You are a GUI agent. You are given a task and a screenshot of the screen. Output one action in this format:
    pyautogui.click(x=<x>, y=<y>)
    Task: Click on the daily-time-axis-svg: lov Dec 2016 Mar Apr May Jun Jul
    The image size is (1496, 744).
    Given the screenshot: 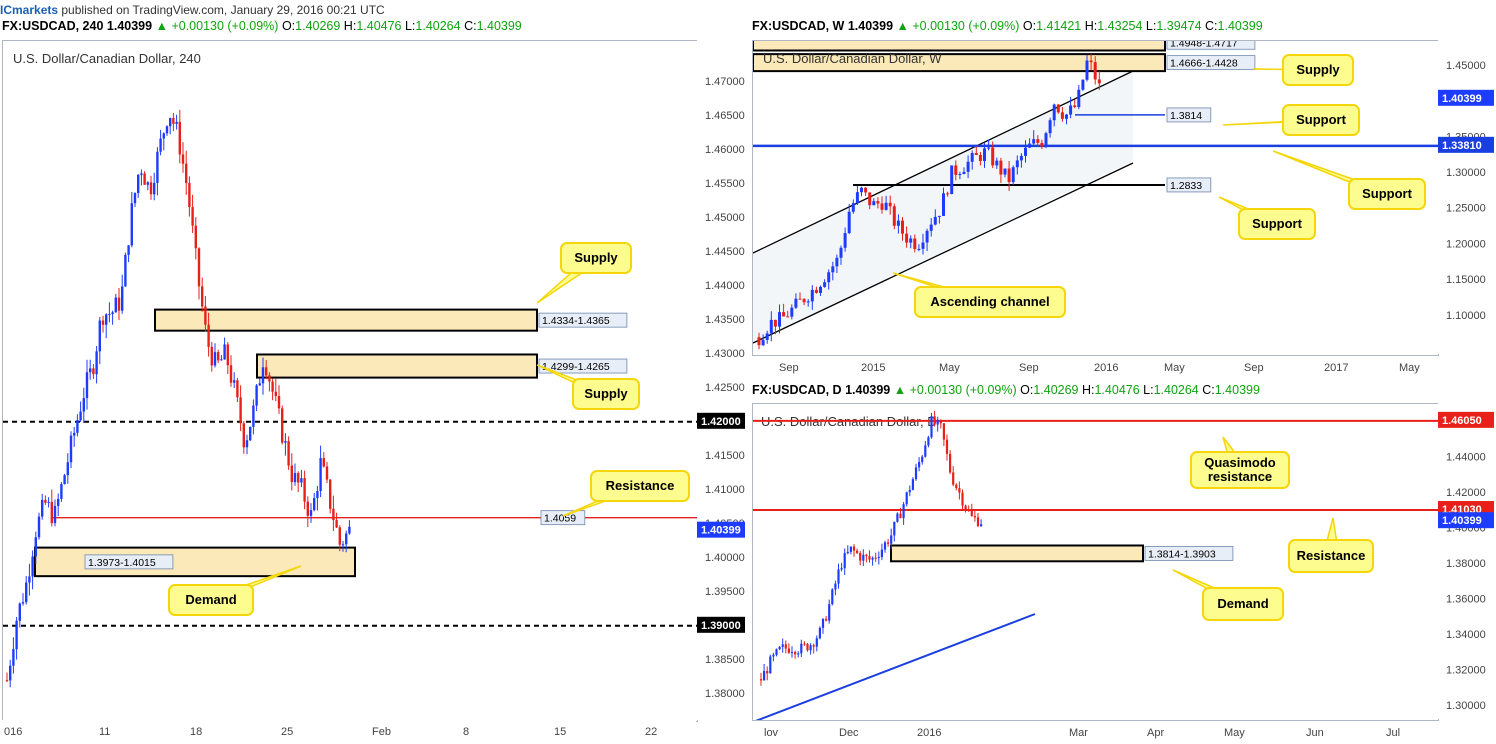 What is the action you would take?
    pyautogui.click(x=1094, y=732)
    